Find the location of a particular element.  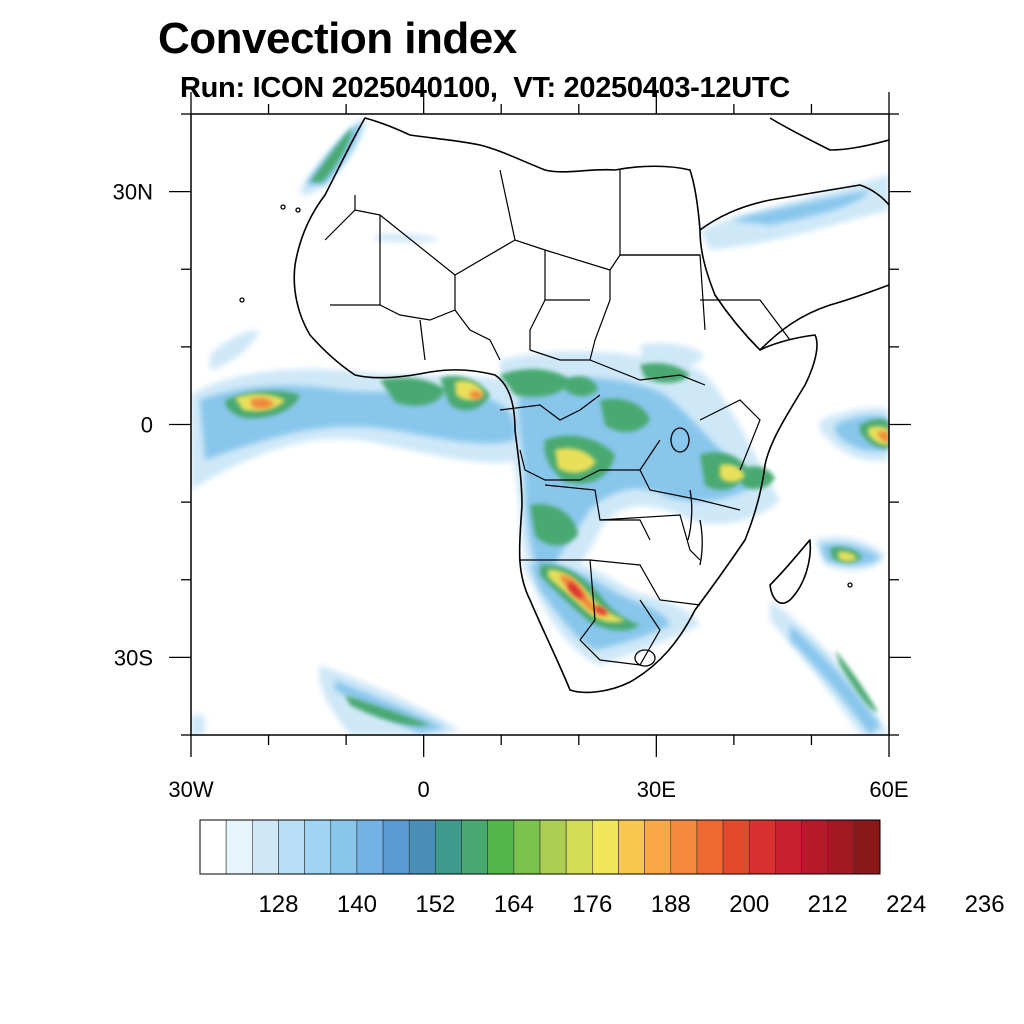

lon-tick-label: 30E is located at coordinates (656, 789).